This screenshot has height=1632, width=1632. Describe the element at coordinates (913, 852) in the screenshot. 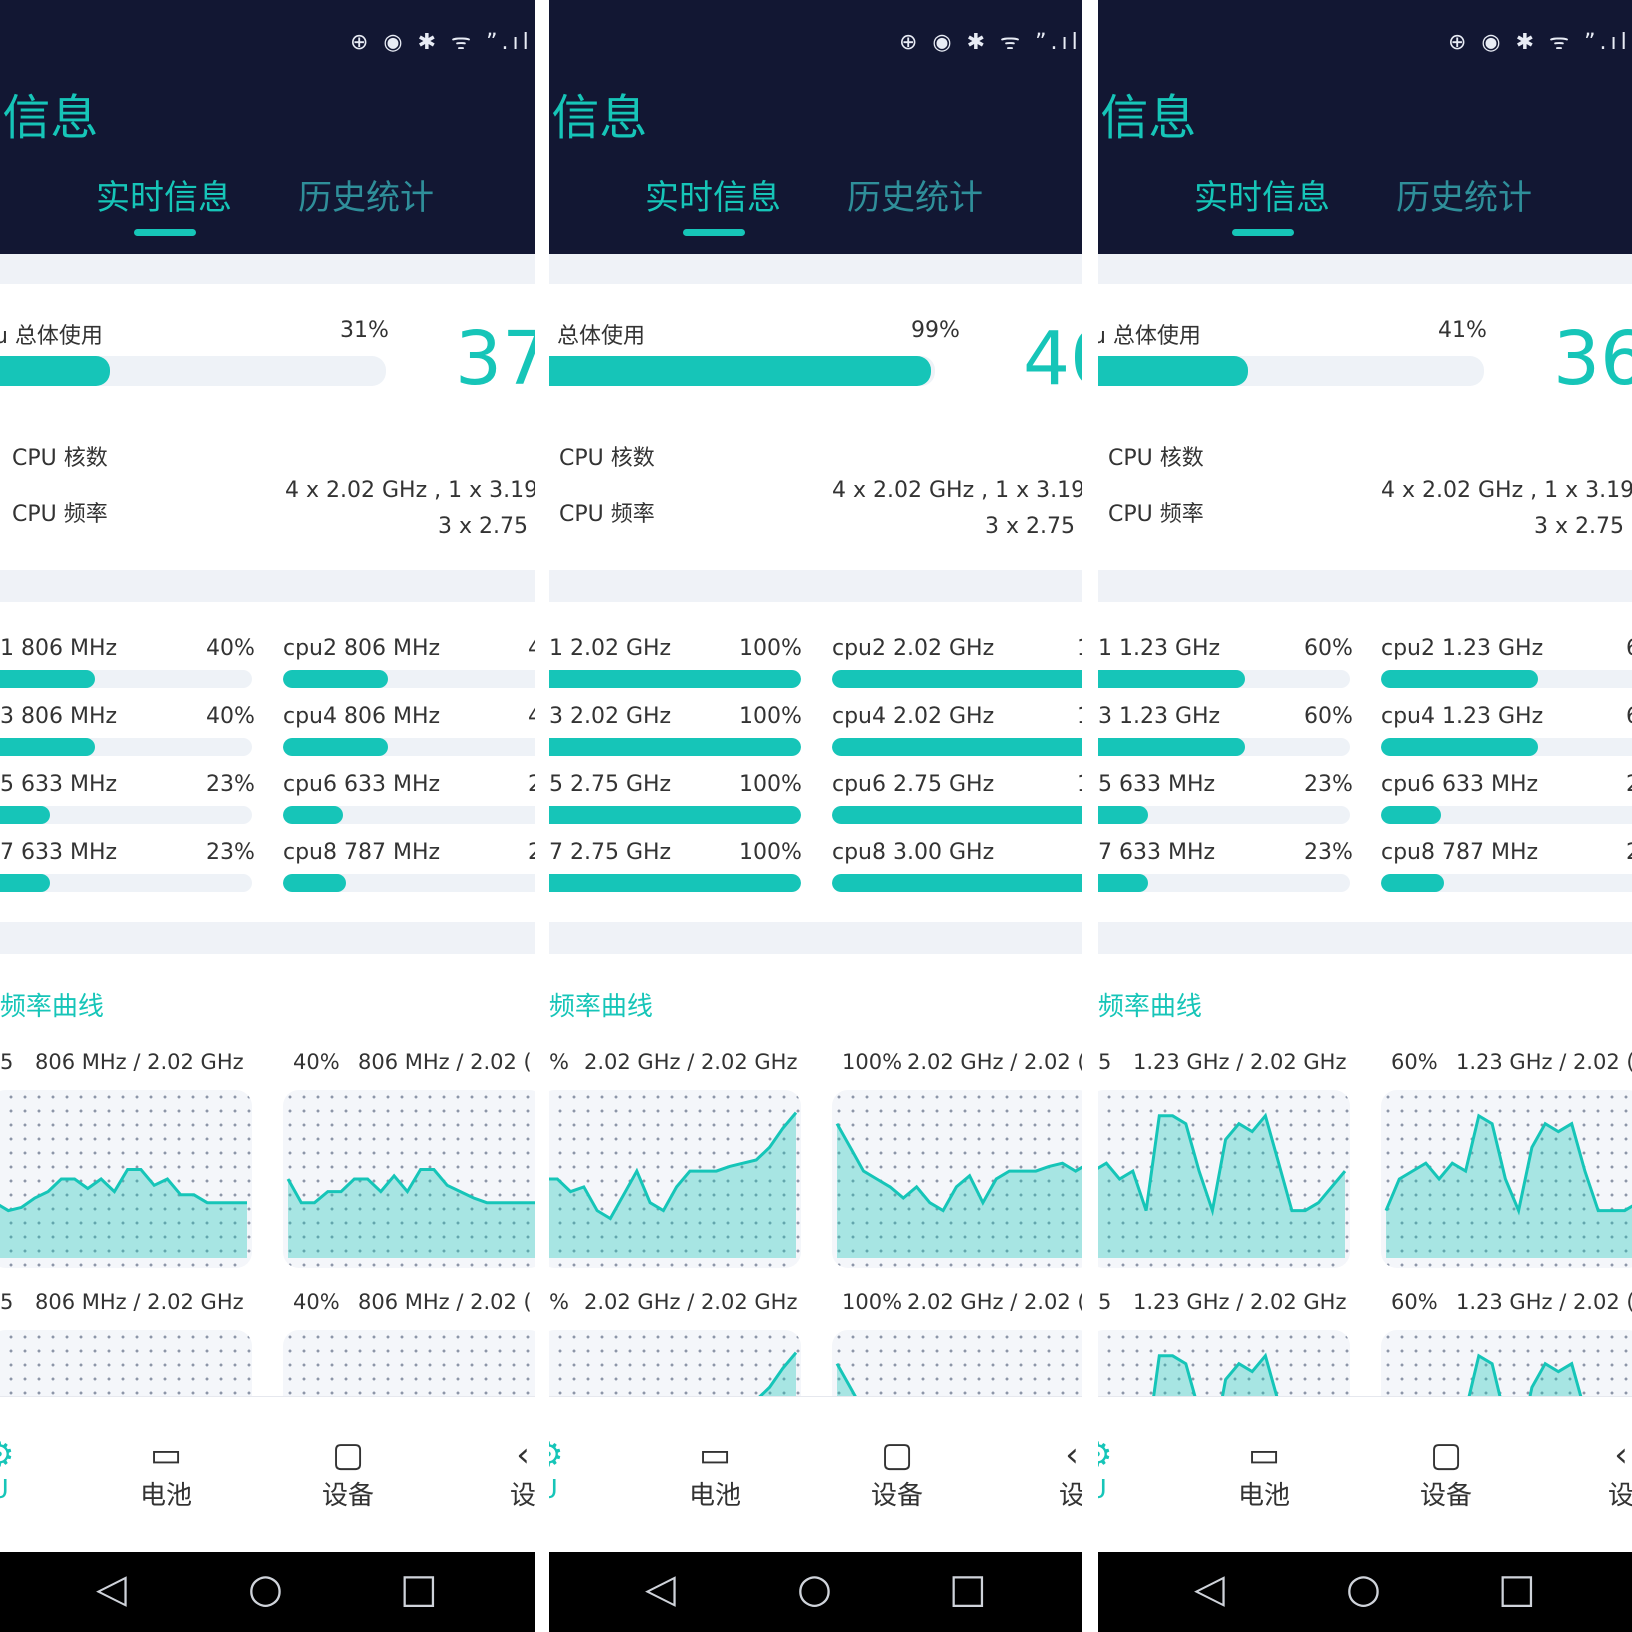

I see `core-label: cpu8 3.00 GHz` at that location.